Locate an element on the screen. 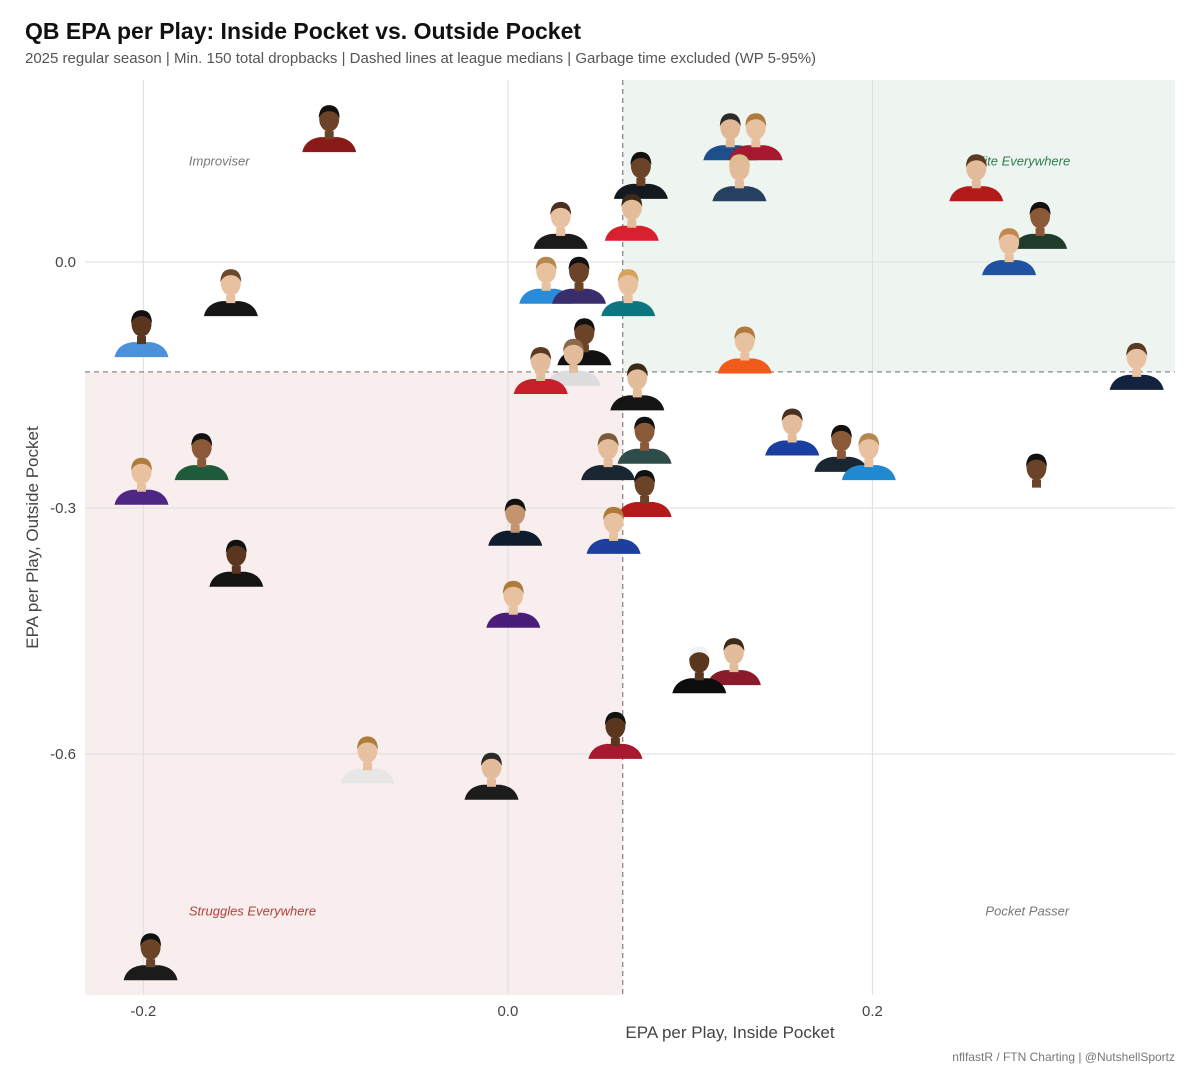  quadrant-label: Pocket Passer is located at coordinates (1027, 910).